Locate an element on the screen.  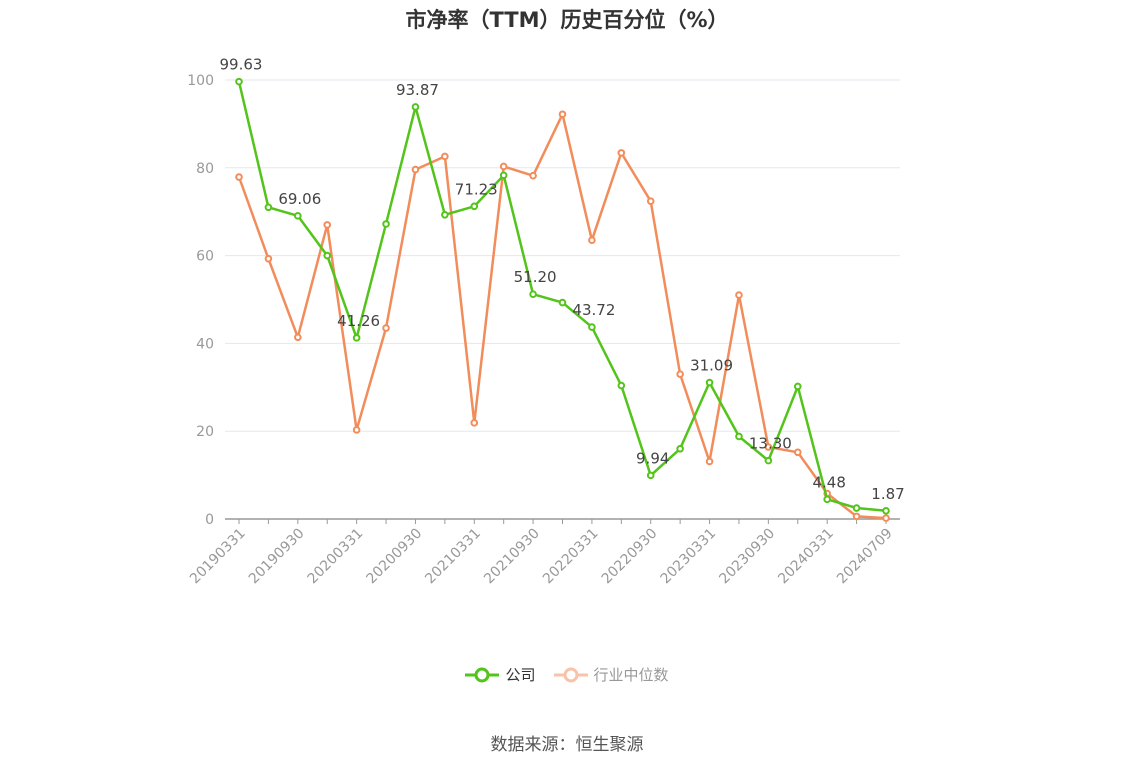
y-tick-label: 40 is located at coordinates (205, 344).